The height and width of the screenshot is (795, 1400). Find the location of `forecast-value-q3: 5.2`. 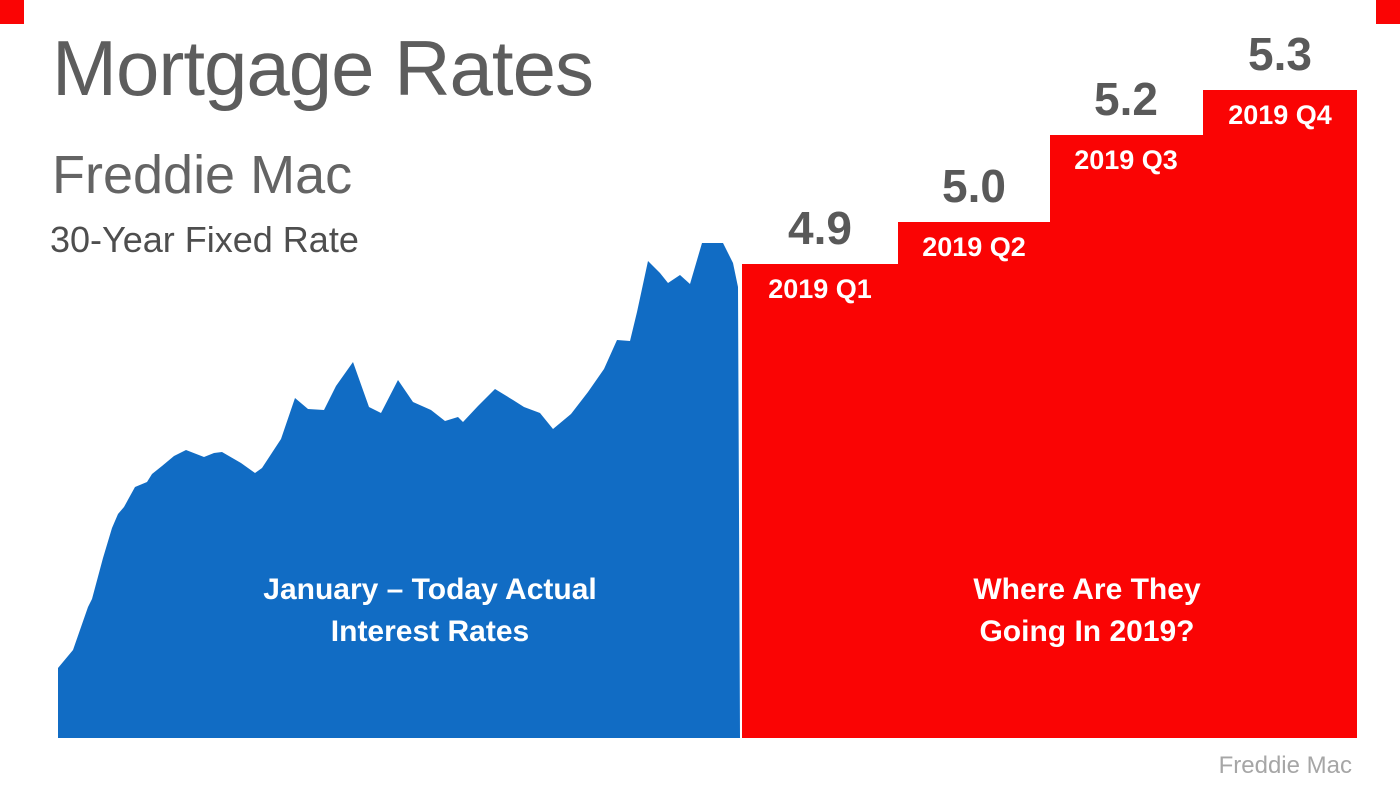

forecast-value-q3: 5.2 is located at coordinates (1126, 99).